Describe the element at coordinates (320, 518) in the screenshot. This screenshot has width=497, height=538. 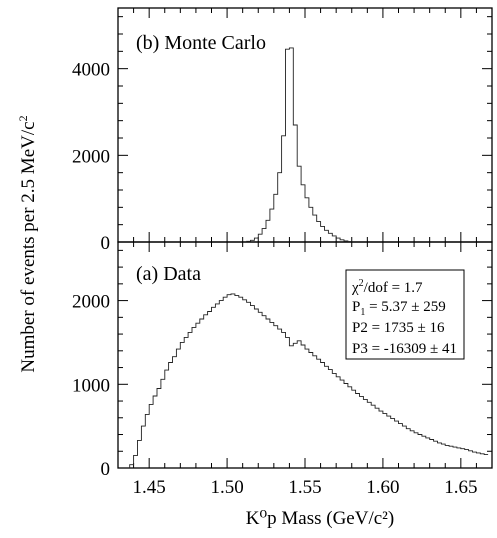
I see `x-axis-title: K⁰p Mass (GeV/c²)` at that location.